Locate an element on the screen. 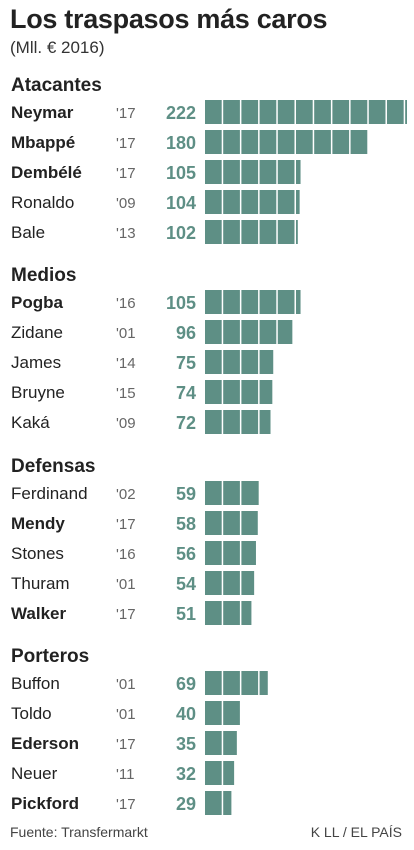  player-name: Bale is located at coordinates (28, 232).